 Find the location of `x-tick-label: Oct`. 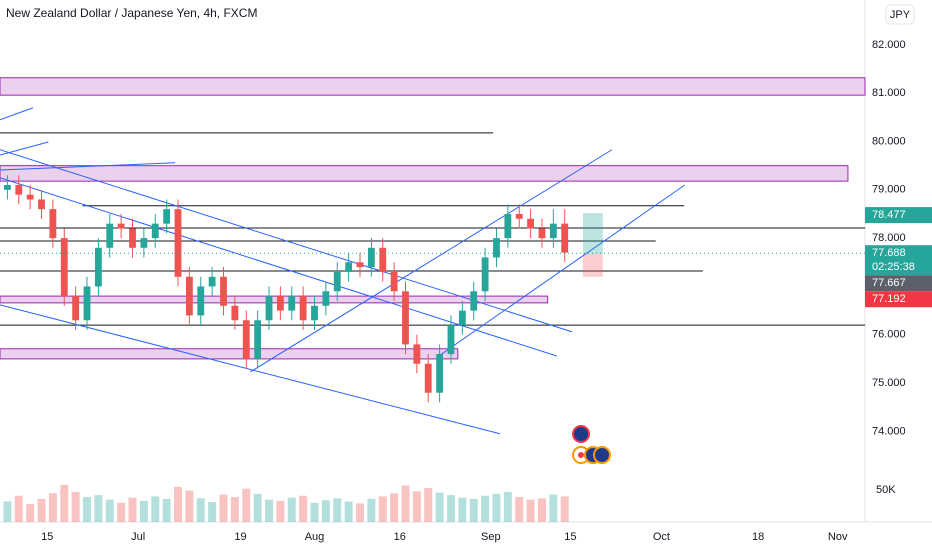

x-tick-label: Oct is located at coordinates (661, 537).